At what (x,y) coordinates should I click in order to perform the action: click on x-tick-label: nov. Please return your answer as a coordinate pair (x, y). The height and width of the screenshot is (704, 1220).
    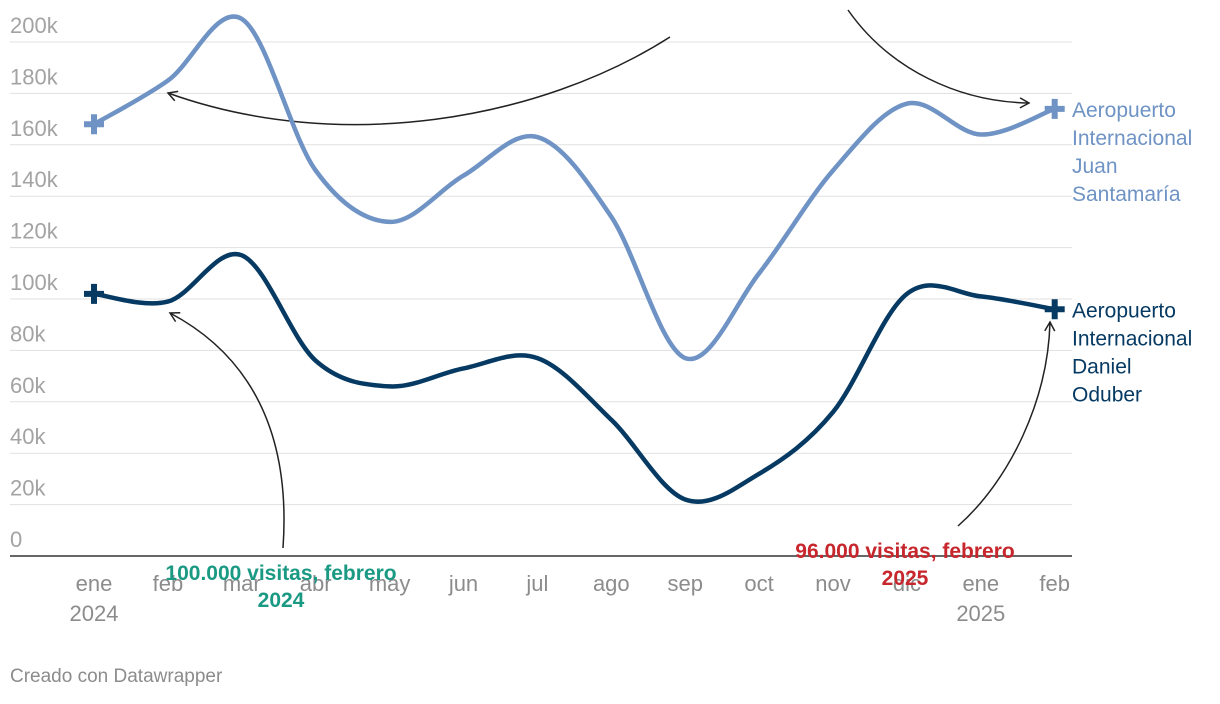
    Looking at the image, I should click on (832, 583).